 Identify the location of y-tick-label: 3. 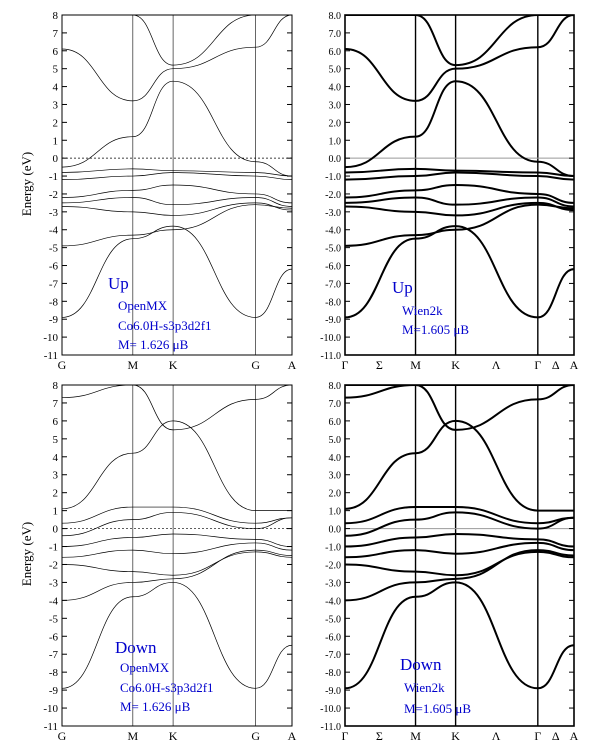
(56, 105).